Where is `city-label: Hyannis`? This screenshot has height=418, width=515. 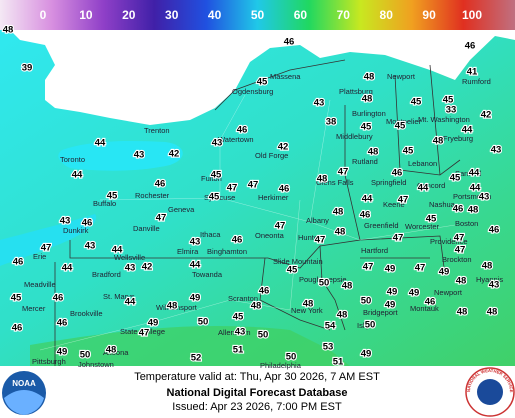 city-label: Hyannis is located at coordinates (489, 279).